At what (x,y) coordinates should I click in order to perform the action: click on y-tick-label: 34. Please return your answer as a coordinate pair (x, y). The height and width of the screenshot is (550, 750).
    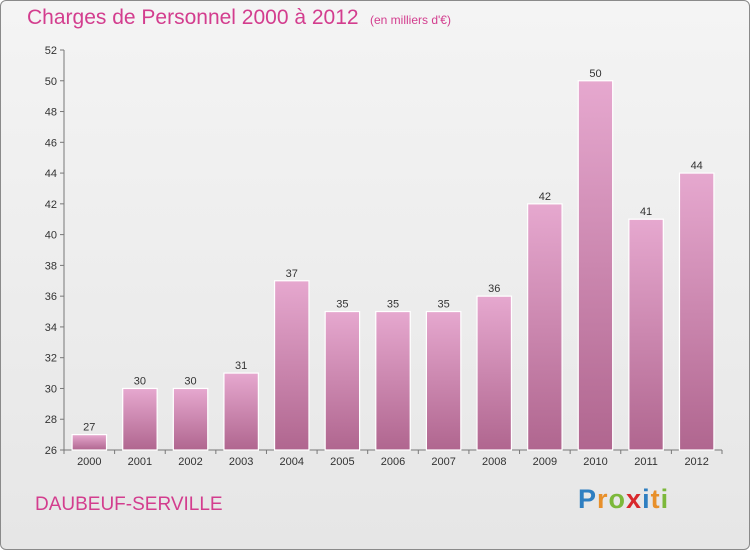
    Looking at the image, I should click on (51, 328).